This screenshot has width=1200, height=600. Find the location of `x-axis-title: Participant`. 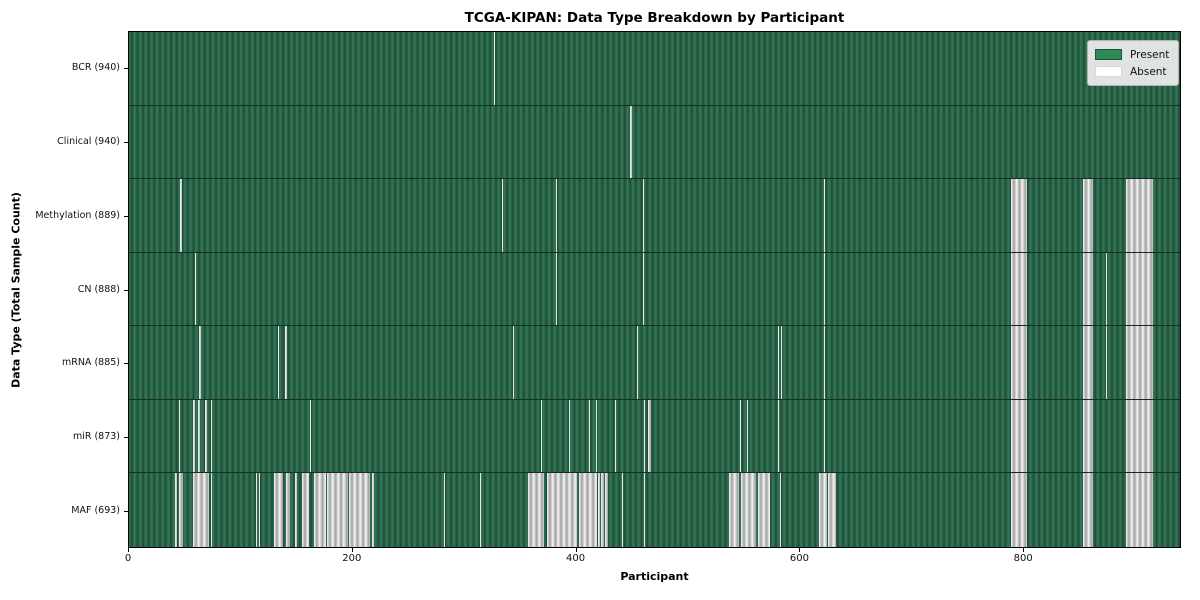

x-axis-title: Participant is located at coordinates (654, 576).